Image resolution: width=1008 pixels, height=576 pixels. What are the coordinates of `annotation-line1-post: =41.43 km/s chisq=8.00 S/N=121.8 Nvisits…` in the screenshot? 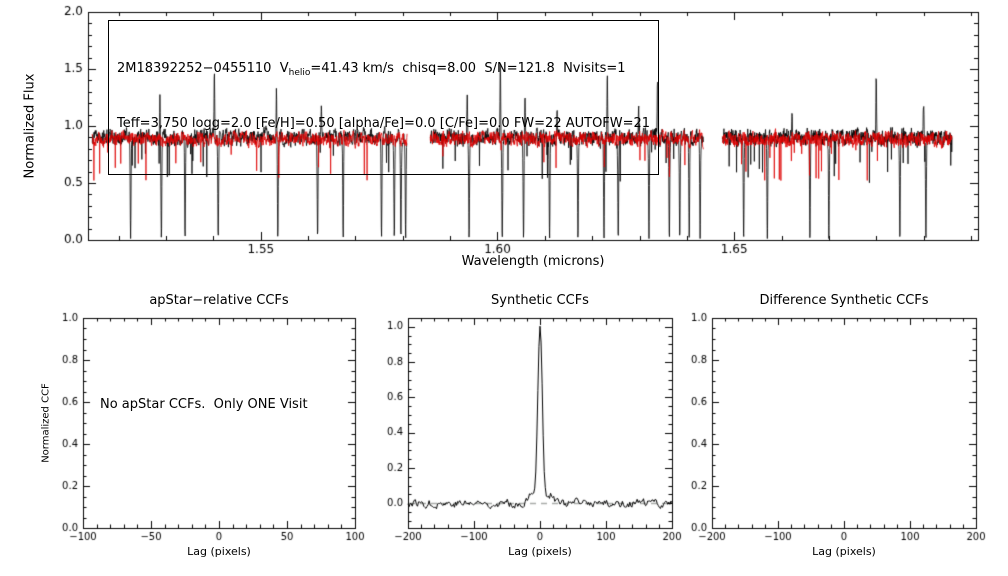 It's located at (468, 69).